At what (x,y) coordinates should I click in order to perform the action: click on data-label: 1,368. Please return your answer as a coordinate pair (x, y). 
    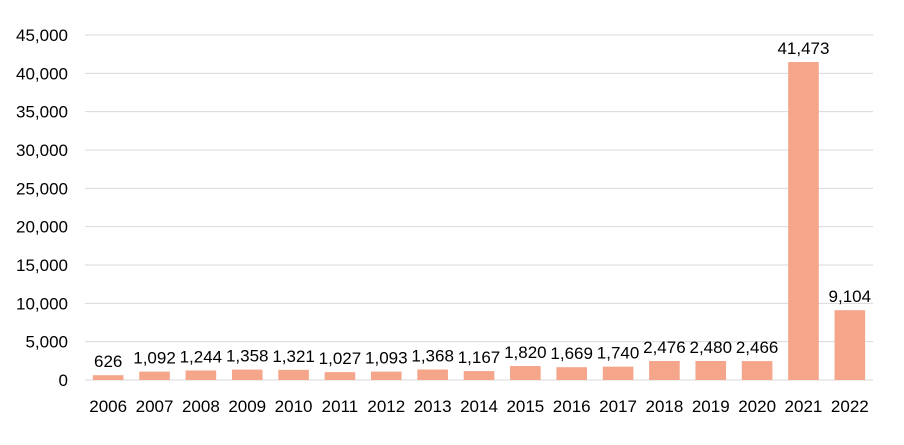
    Looking at the image, I should click on (432, 356).